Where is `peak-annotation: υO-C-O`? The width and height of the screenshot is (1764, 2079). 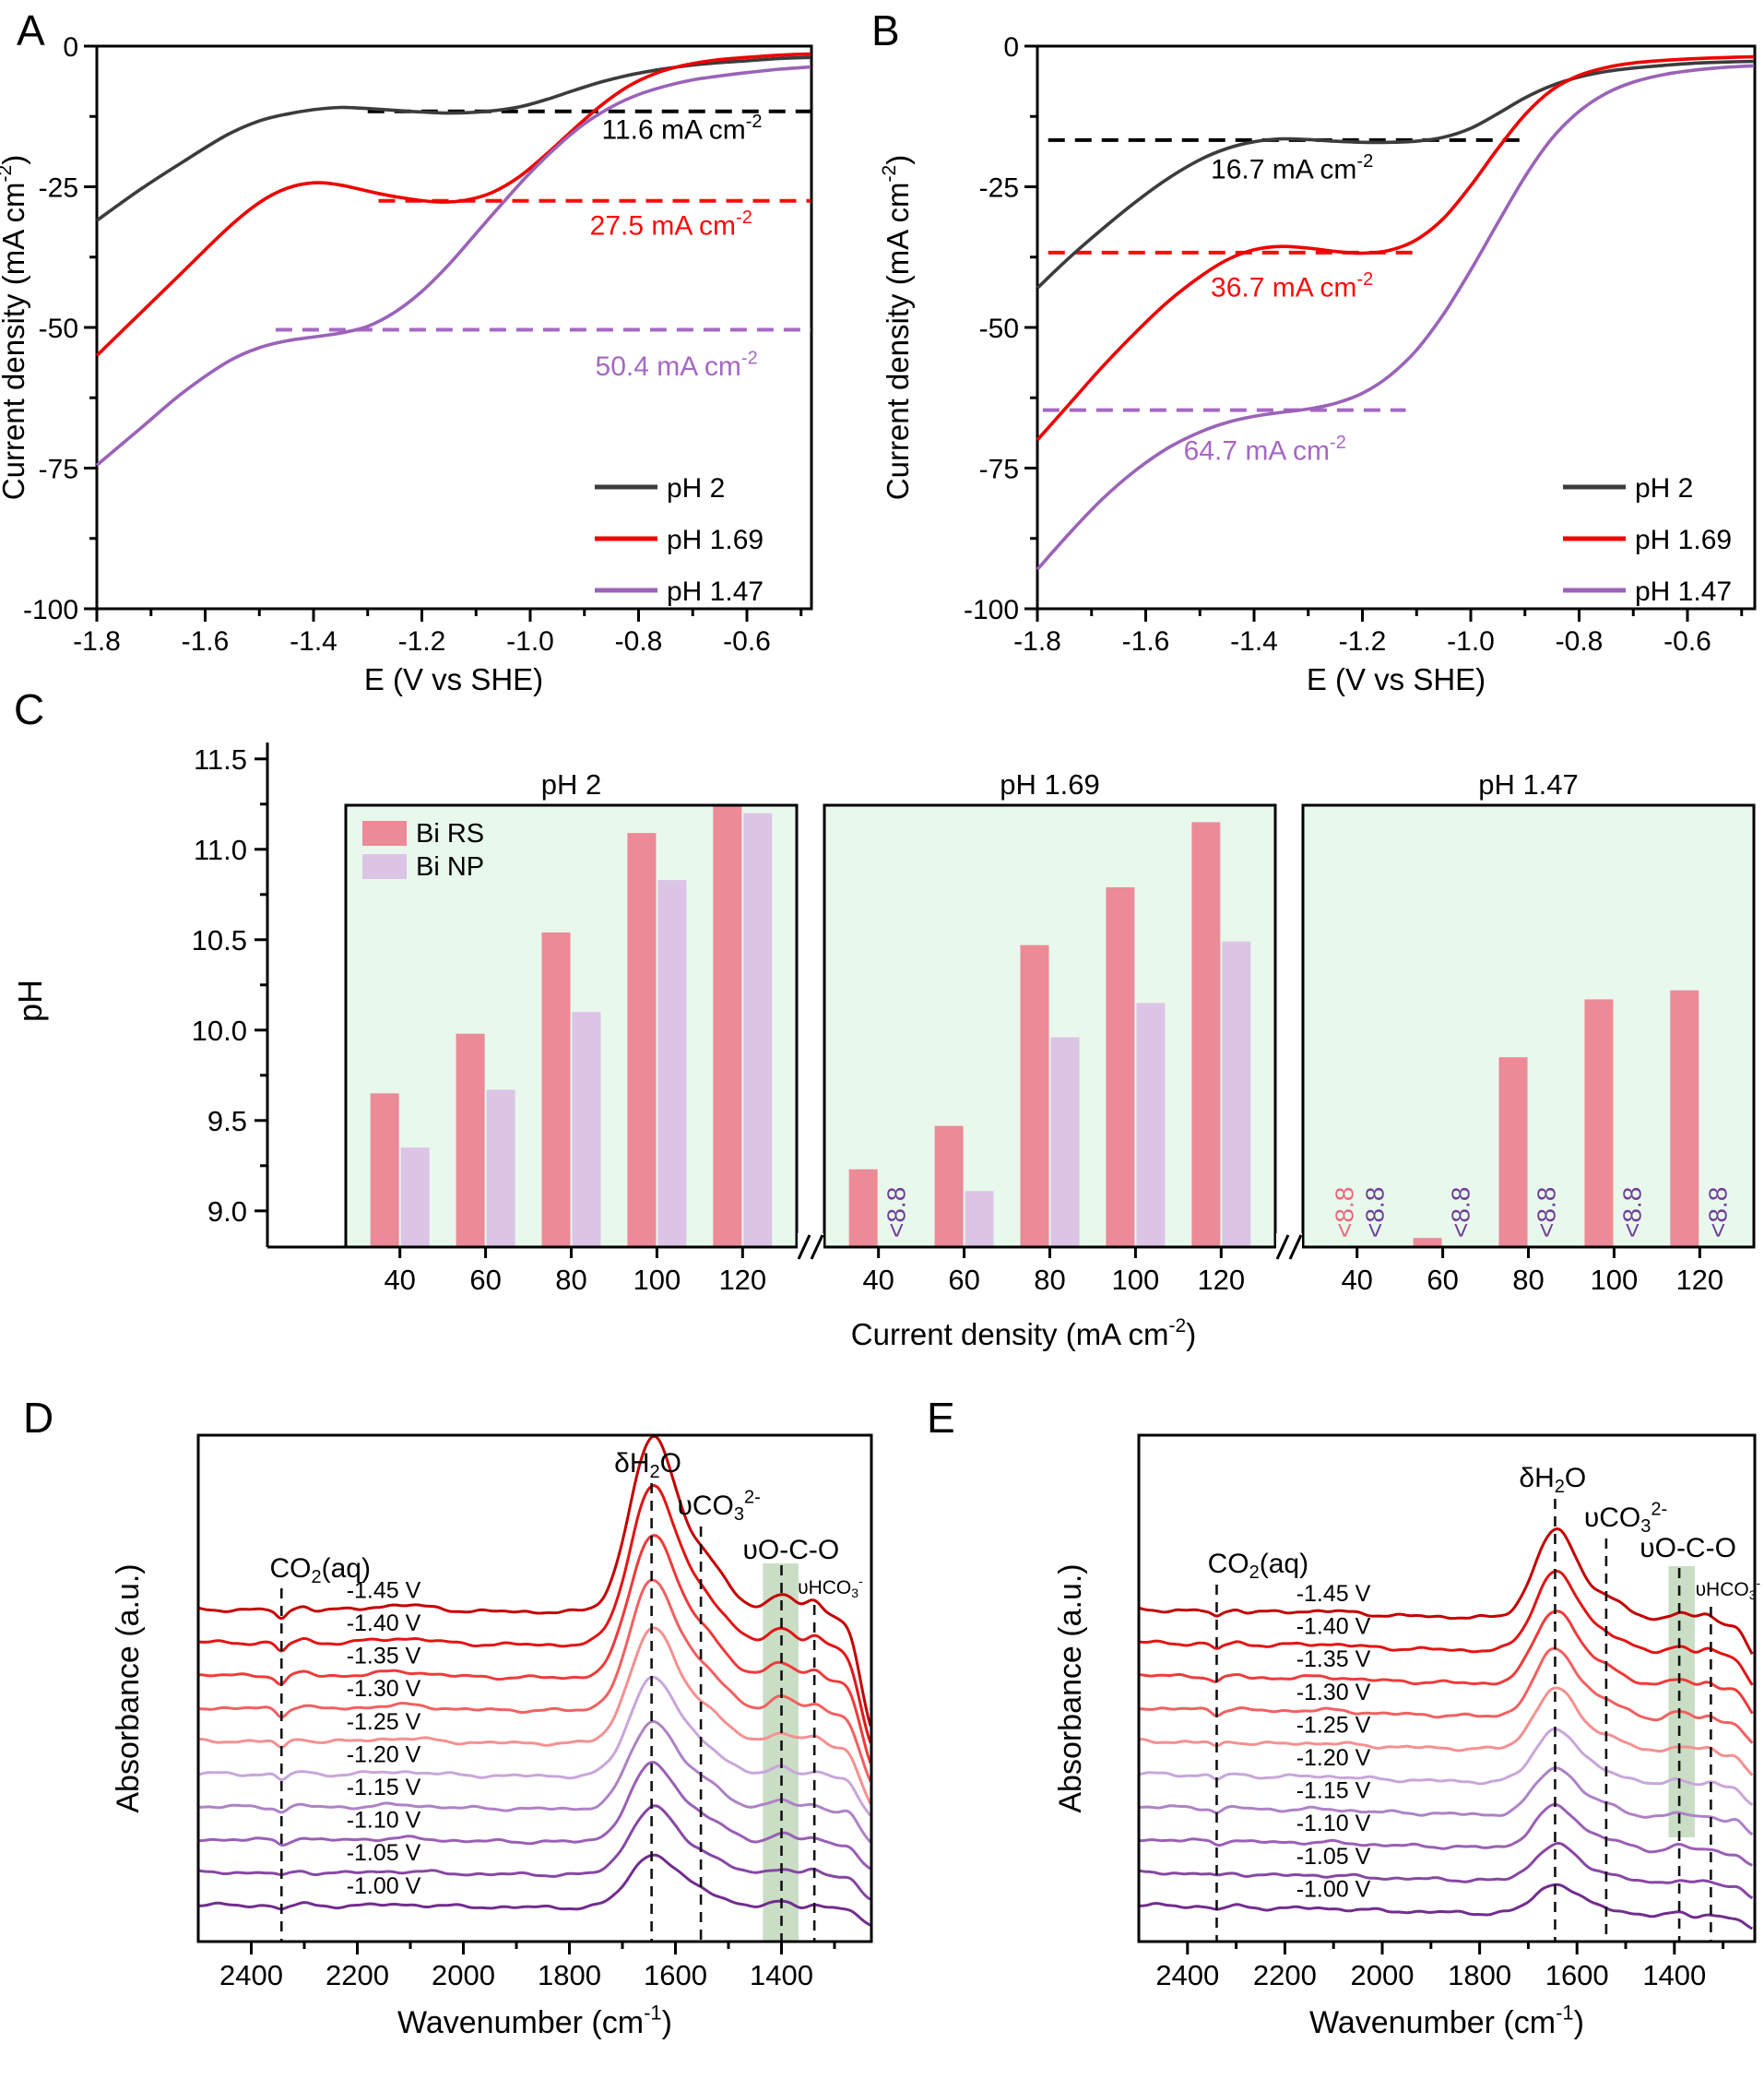
peak-annotation: υO-C-O is located at coordinates (790, 1550).